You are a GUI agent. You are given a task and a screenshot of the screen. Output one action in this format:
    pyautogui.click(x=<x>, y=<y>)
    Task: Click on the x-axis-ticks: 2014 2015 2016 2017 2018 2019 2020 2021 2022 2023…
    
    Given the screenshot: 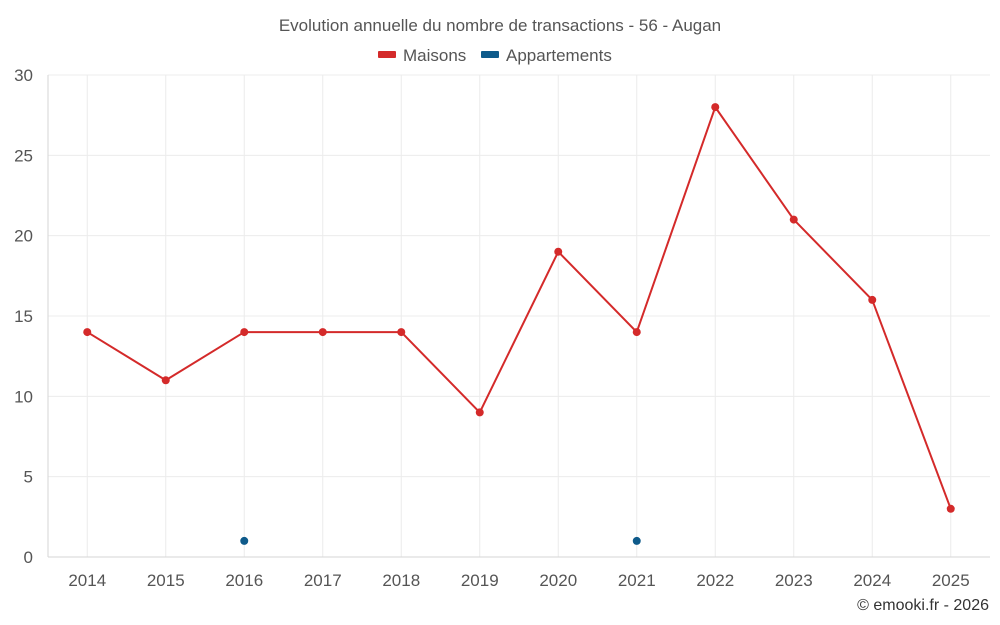 What is the action you would take?
    pyautogui.click(x=518, y=580)
    